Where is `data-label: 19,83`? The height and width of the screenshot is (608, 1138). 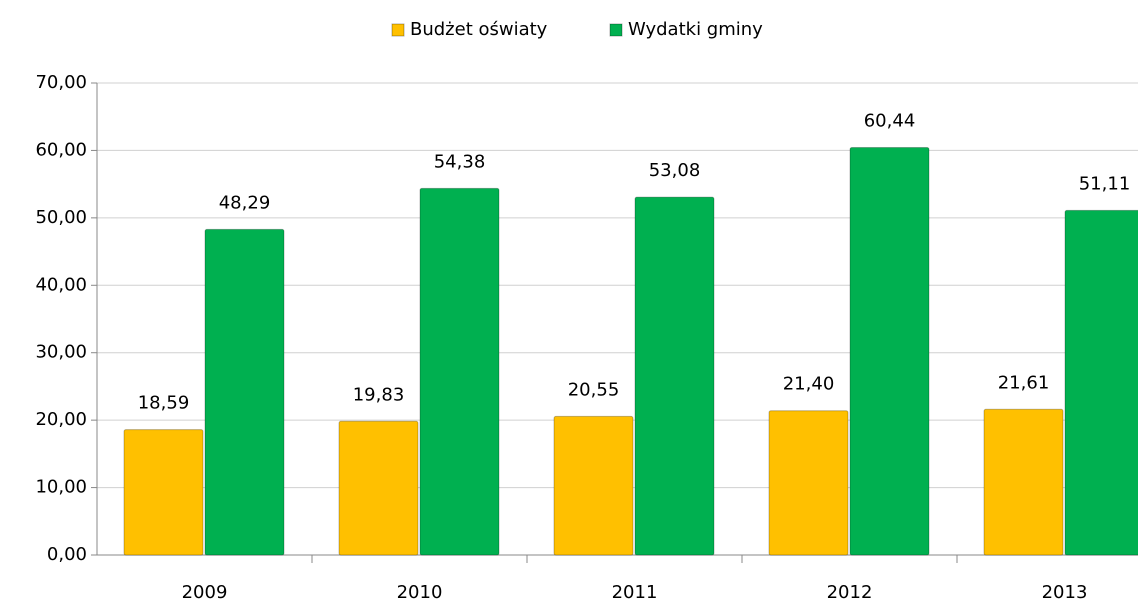
data-label: 19,83 is located at coordinates (379, 394).